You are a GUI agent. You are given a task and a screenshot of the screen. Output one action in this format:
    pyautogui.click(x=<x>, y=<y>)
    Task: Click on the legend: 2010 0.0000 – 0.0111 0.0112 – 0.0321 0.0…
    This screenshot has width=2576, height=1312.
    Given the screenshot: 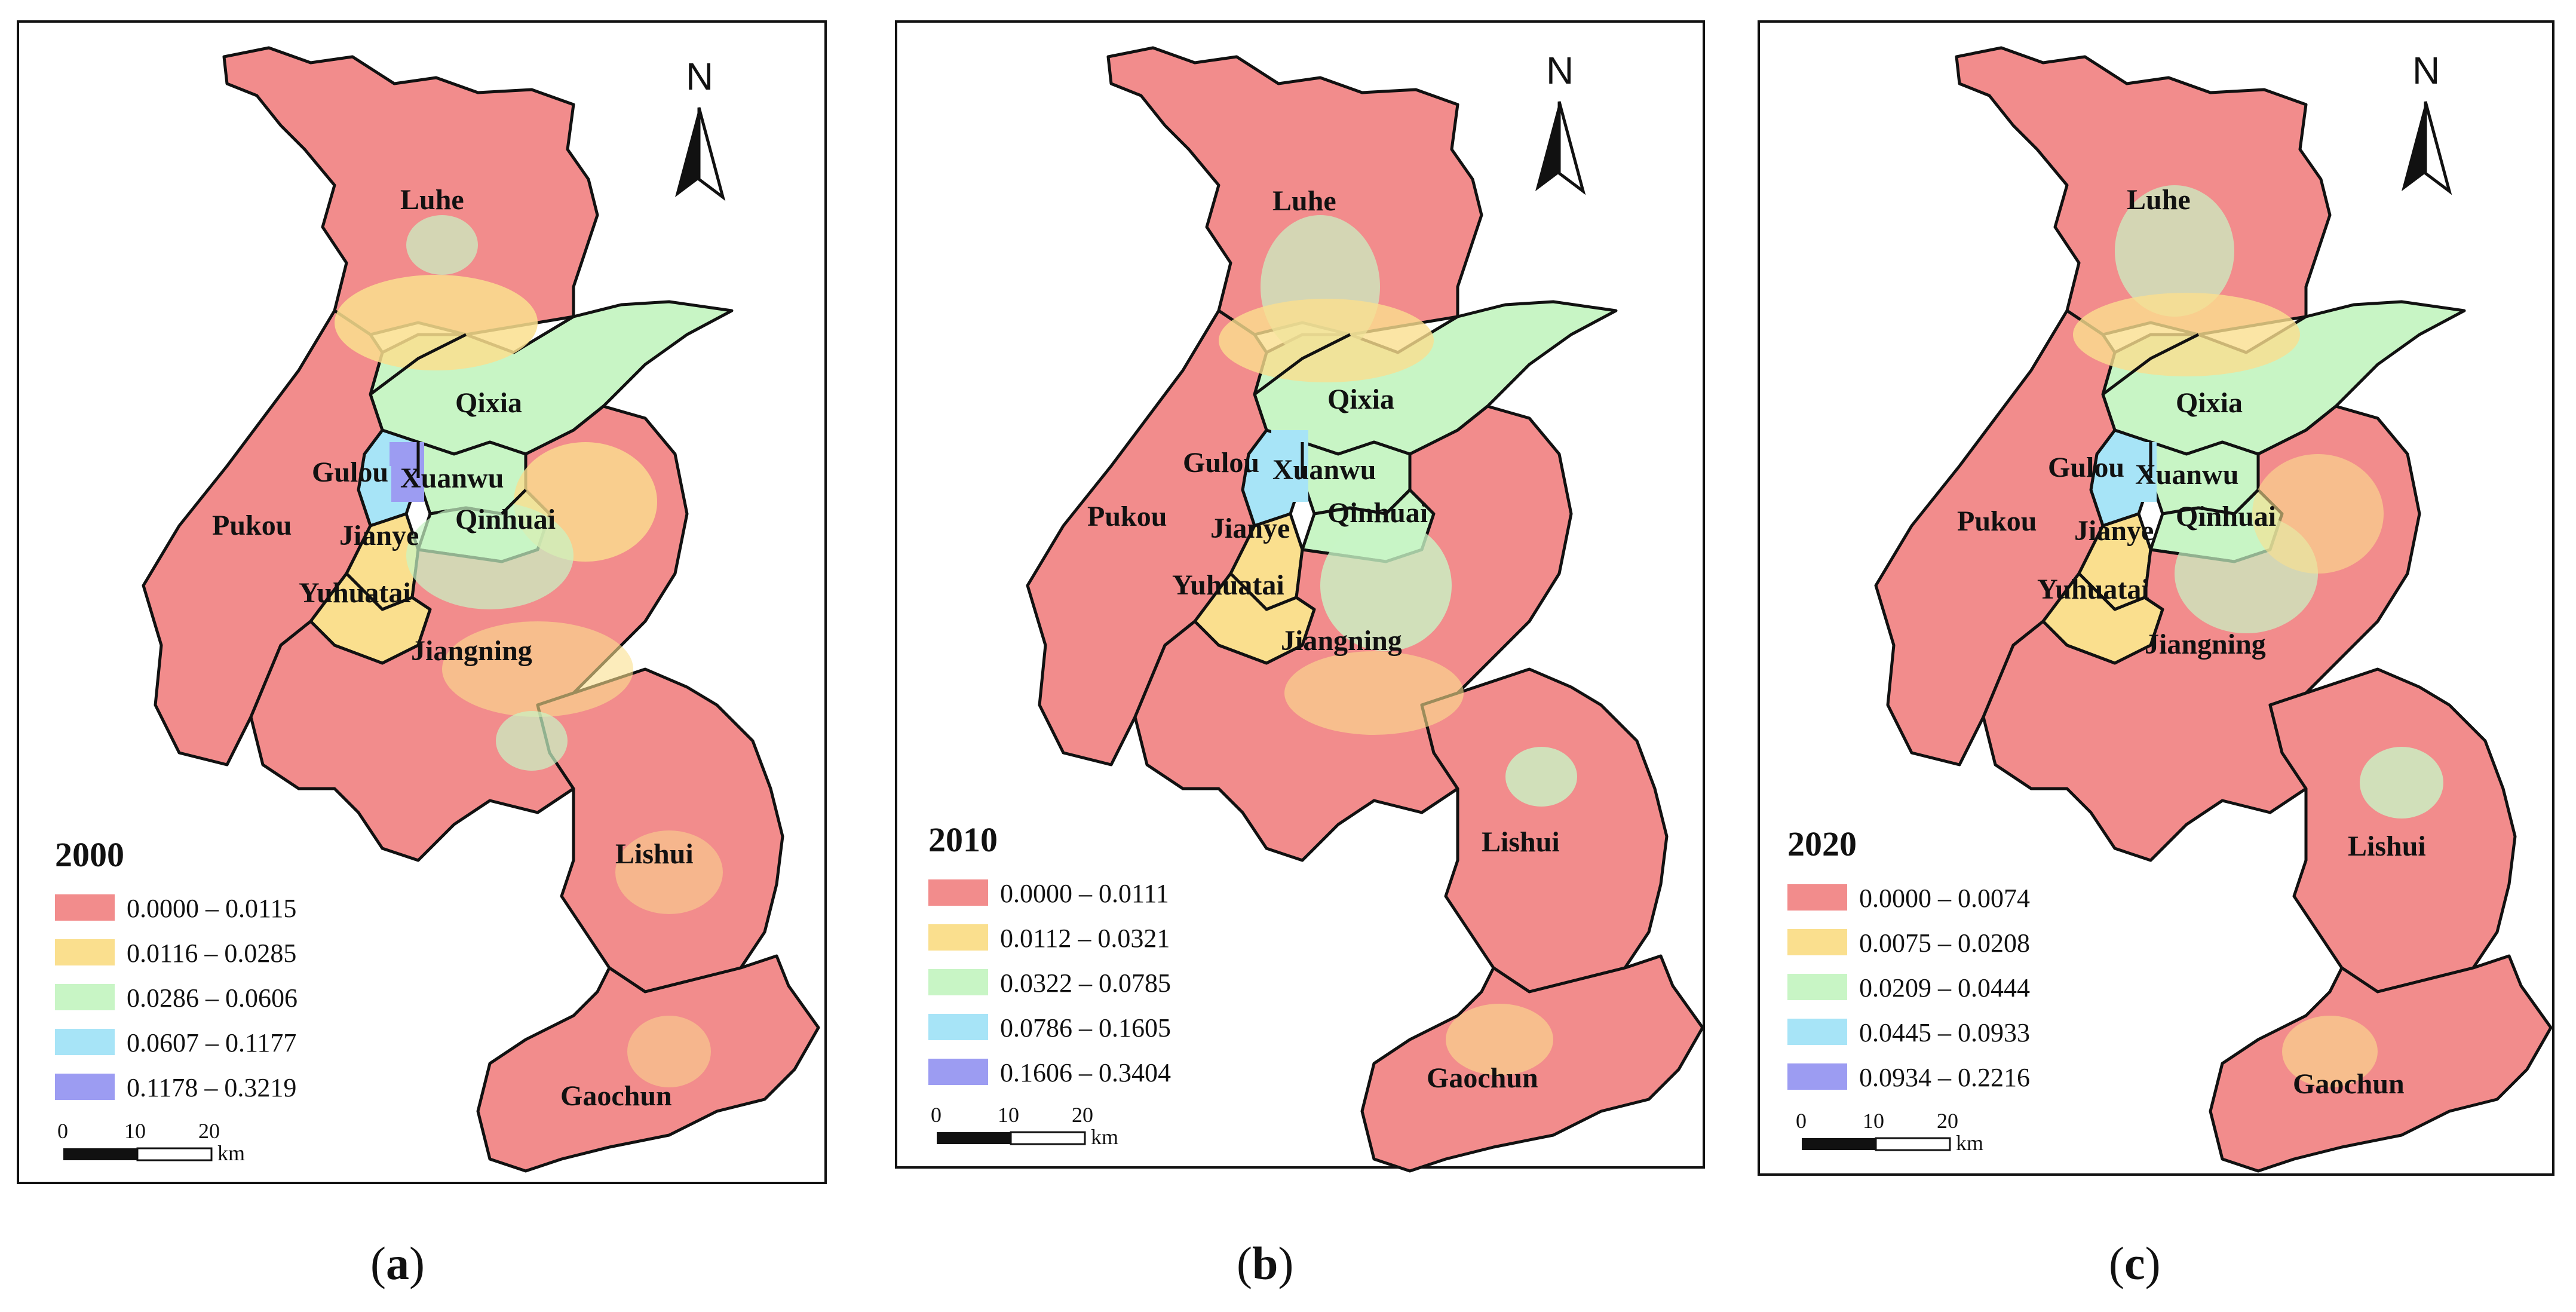 What is the action you would take?
    pyautogui.click(x=1049, y=953)
    